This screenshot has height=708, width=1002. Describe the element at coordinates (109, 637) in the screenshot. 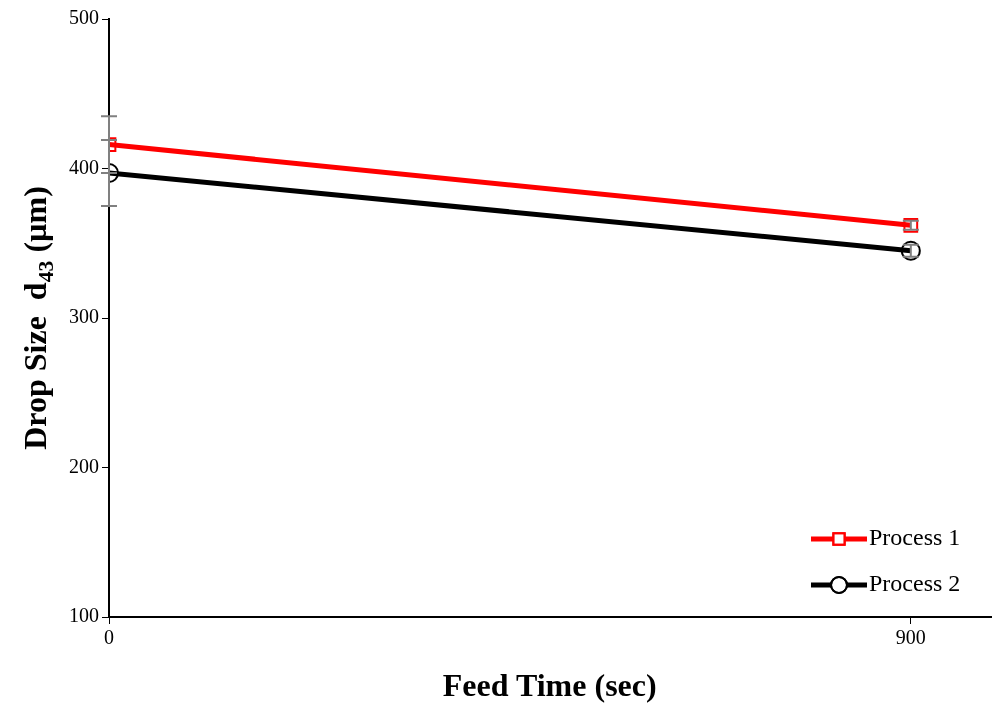

I see `x-tick-label: 0` at that location.